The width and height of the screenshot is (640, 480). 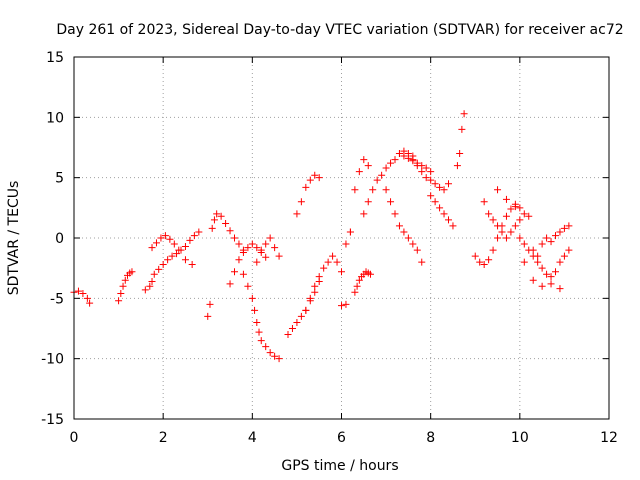 What do you see at coordinates (59, 179) in the screenshot?
I see `y-tick-label: 5` at bounding box center [59, 179].